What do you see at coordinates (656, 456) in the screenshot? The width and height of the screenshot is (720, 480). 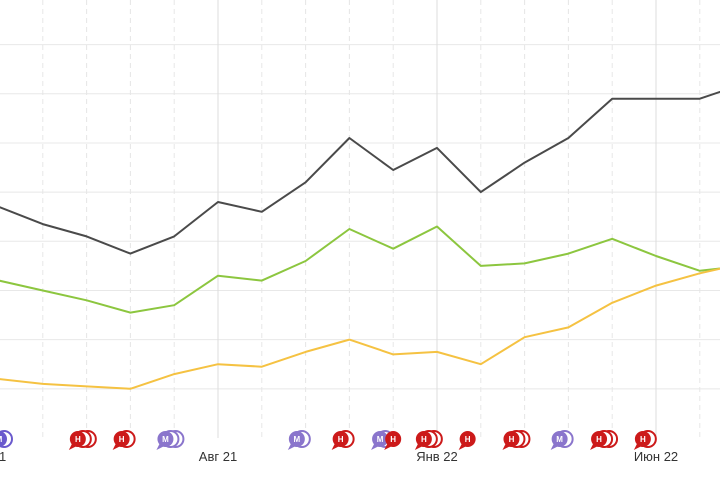 I see `x-tick-label: Июн 22` at bounding box center [656, 456].